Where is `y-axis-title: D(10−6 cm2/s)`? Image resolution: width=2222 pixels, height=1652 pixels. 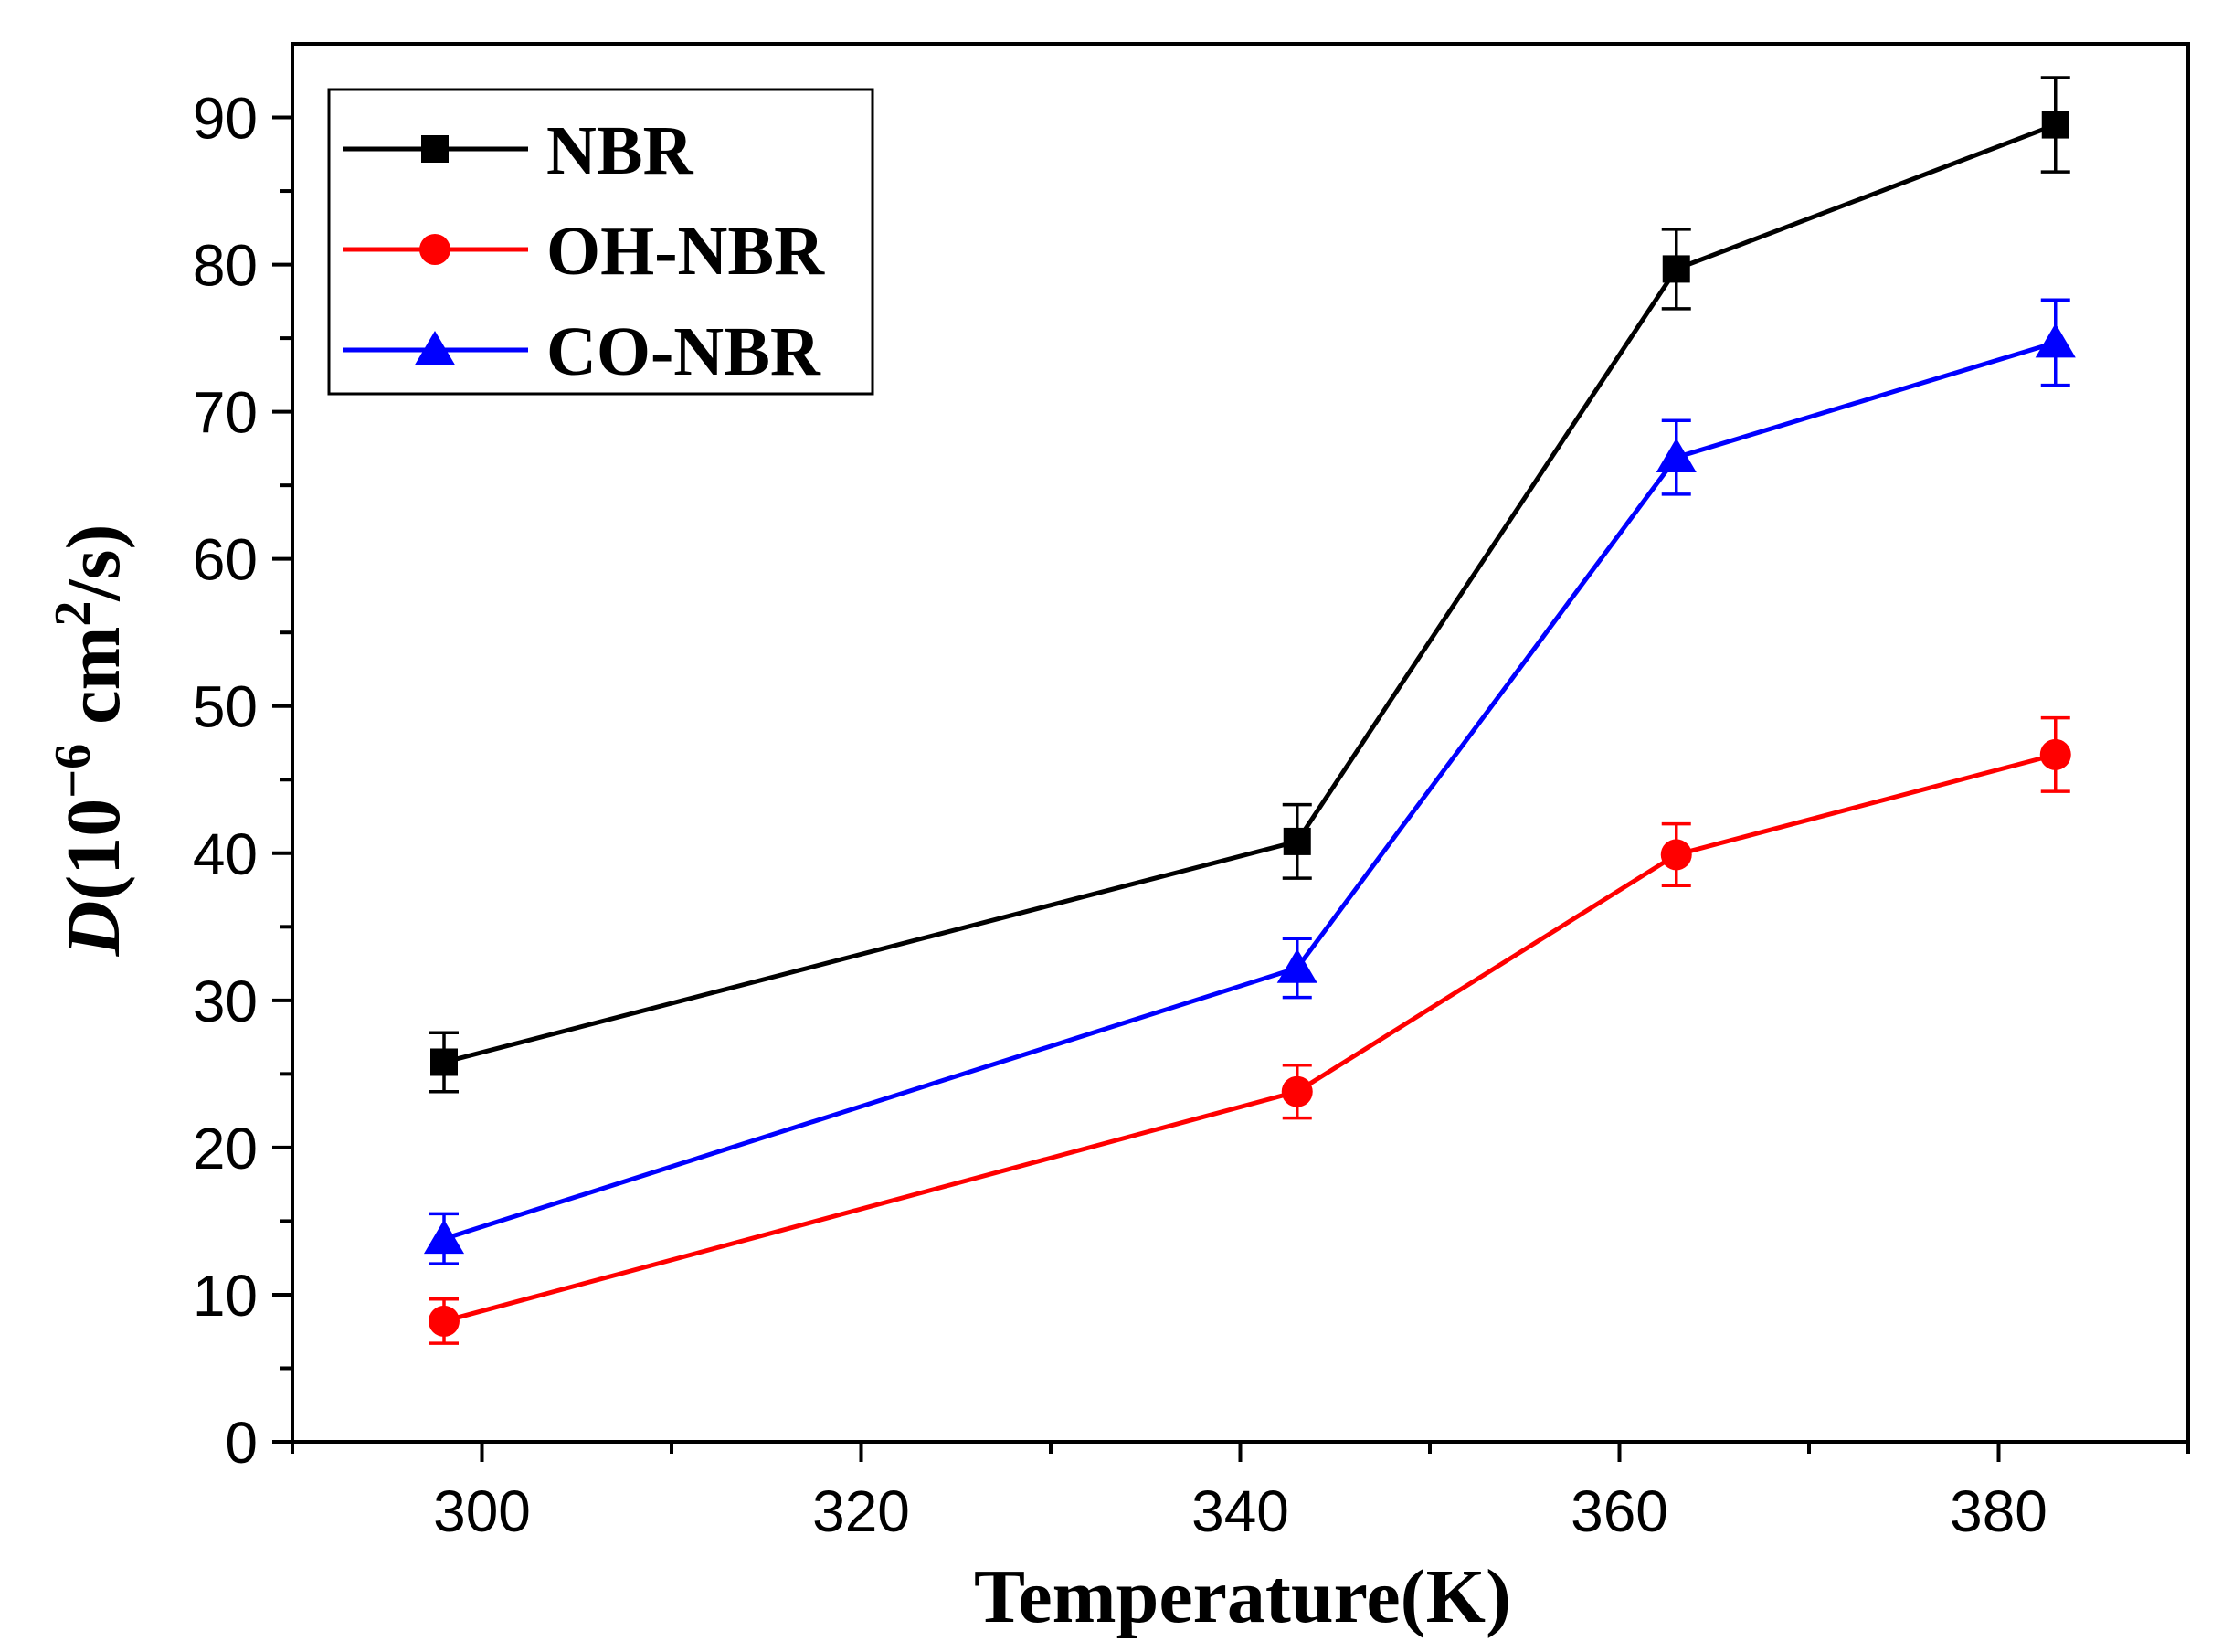 y-axis-title: D(10−6 cm2/s) is located at coordinates (90, 741).